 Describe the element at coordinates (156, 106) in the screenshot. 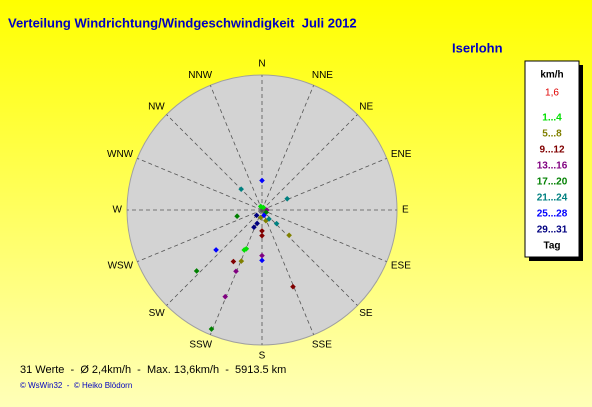

I see `direction-label: NW` at that location.